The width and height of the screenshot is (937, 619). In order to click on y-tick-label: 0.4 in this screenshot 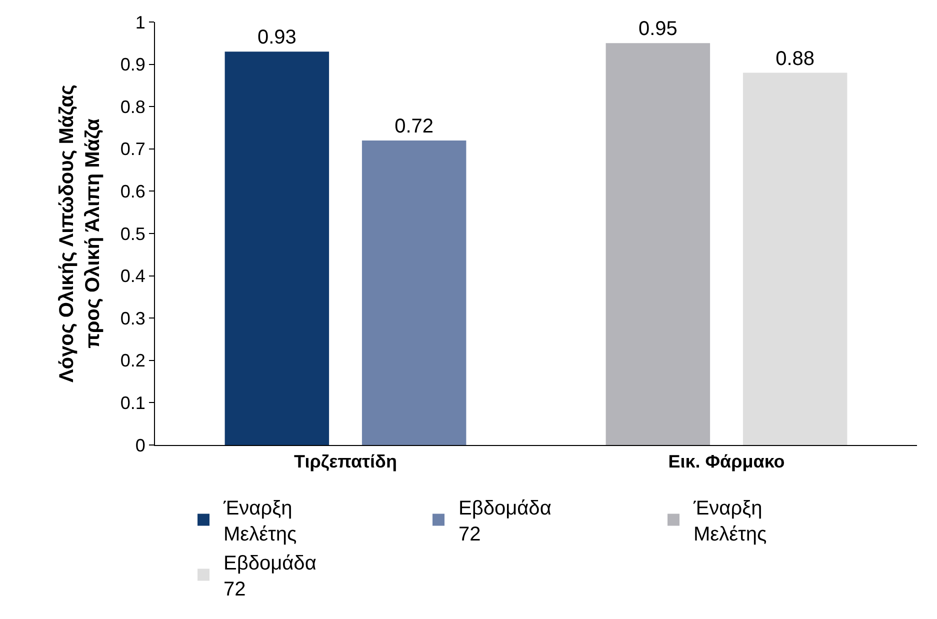, I will do `click(133, 276)`.